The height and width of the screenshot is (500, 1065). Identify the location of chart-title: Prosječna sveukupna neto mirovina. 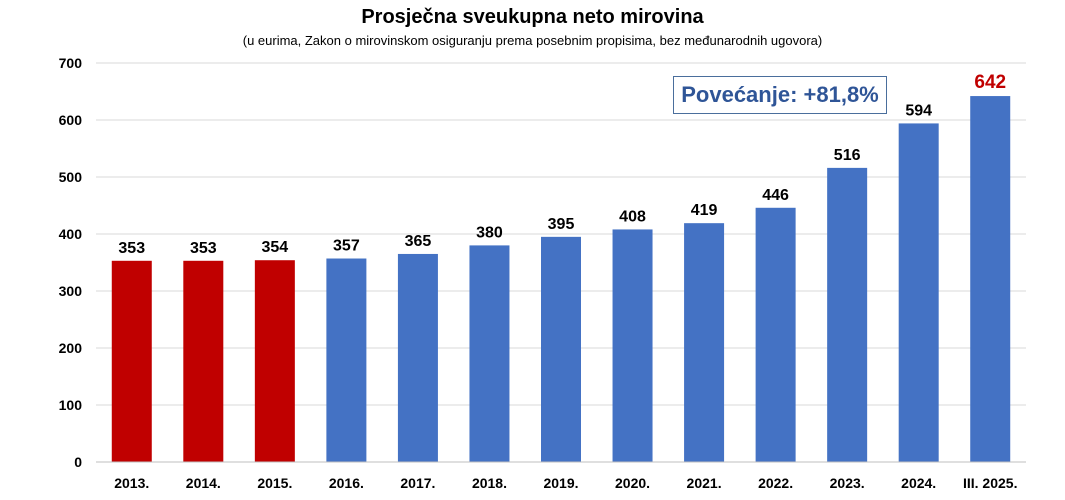
(532, 17).